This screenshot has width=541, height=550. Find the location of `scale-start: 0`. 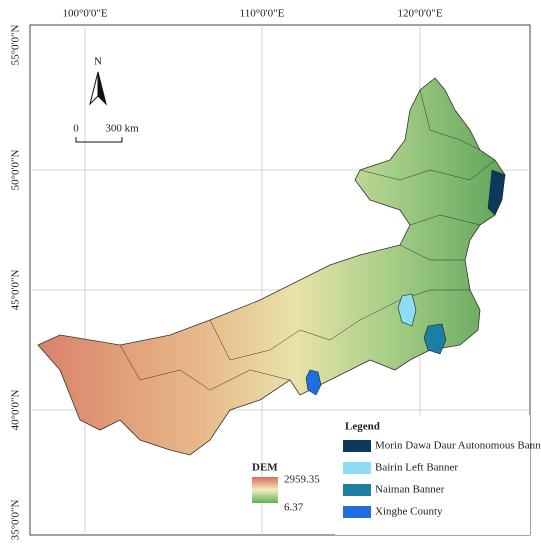

scale-start: 0 is located at coordinates (76, 129).